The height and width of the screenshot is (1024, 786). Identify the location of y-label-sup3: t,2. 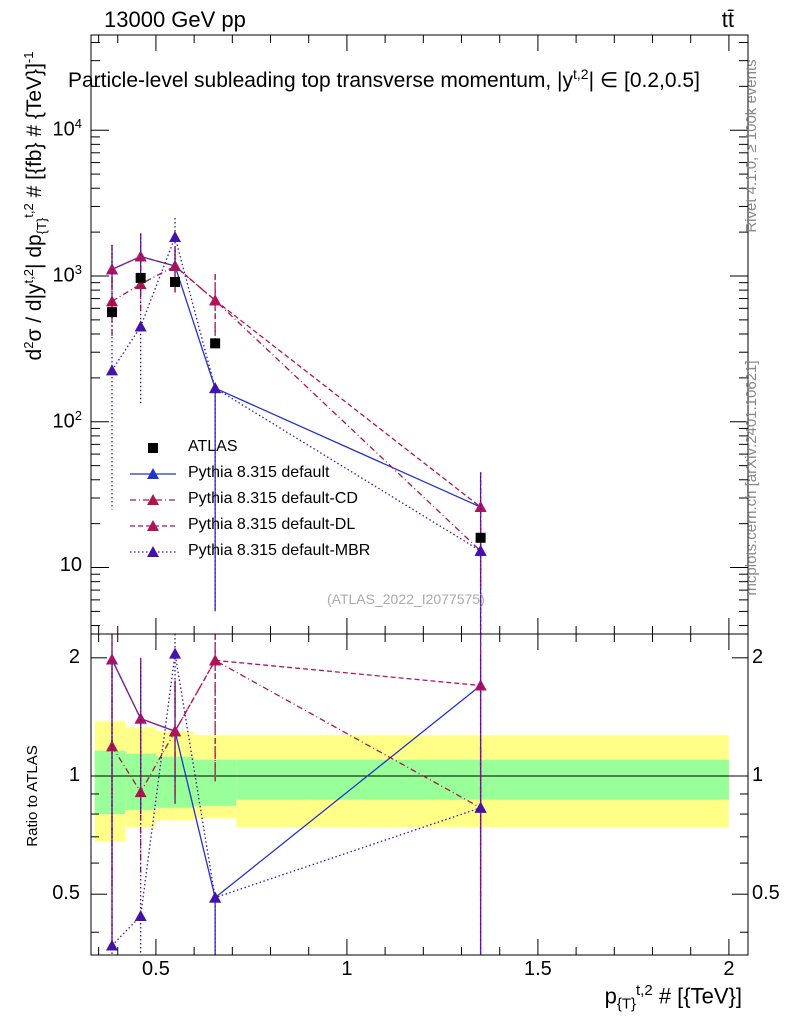
(28, 210).